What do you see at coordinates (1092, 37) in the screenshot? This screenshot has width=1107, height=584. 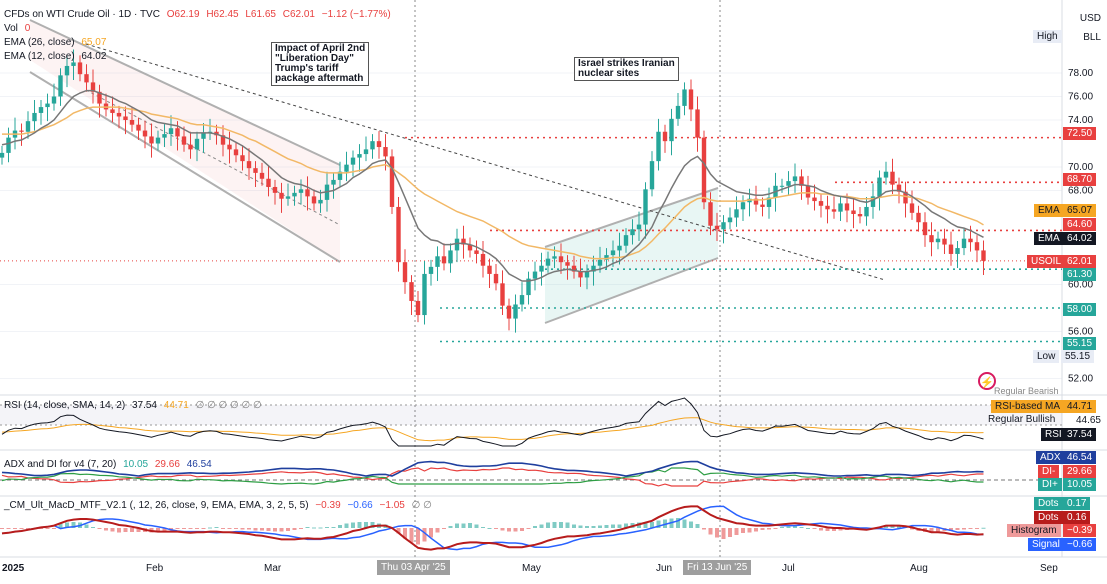 I see `unit-label: BLL` at bounding box center [1092, 37].